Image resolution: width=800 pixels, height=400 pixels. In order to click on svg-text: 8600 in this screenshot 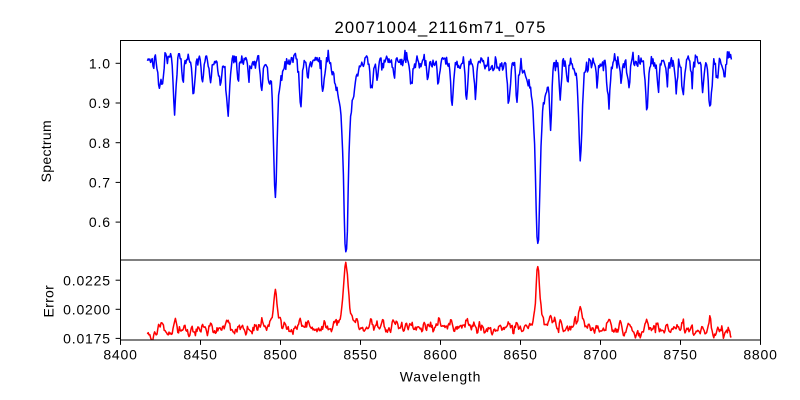, I will do `click(440, 355)`.